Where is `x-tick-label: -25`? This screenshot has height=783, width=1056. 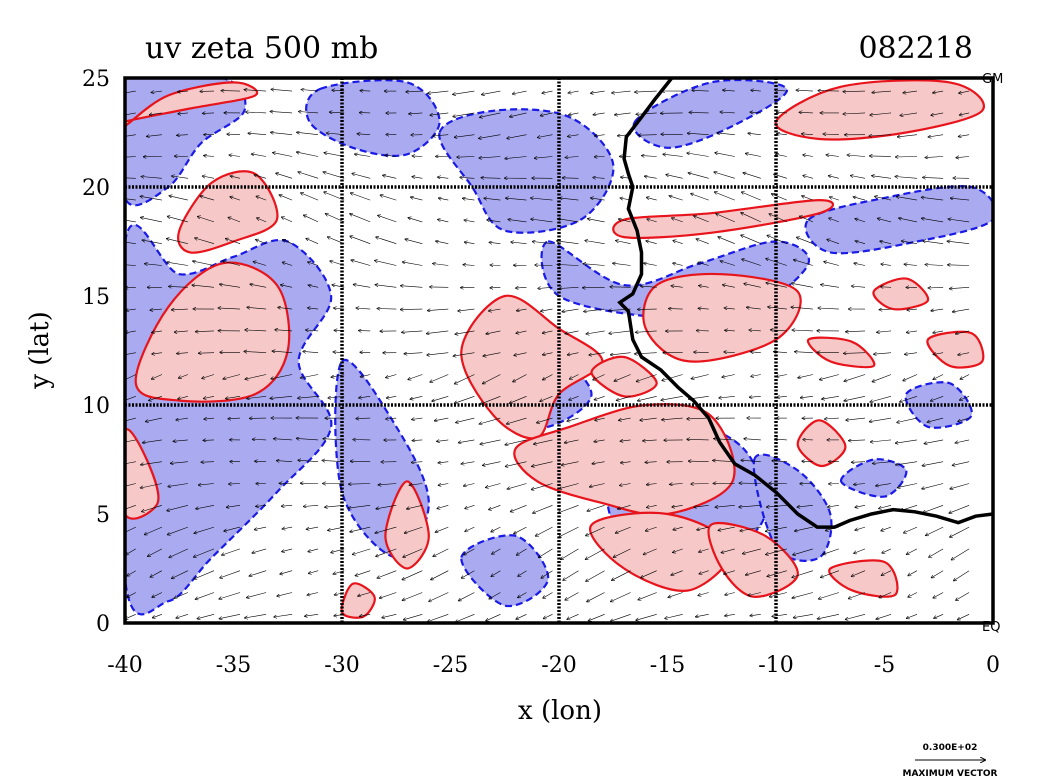 x-tick-label: -25 is located at coordinates (450, 665).